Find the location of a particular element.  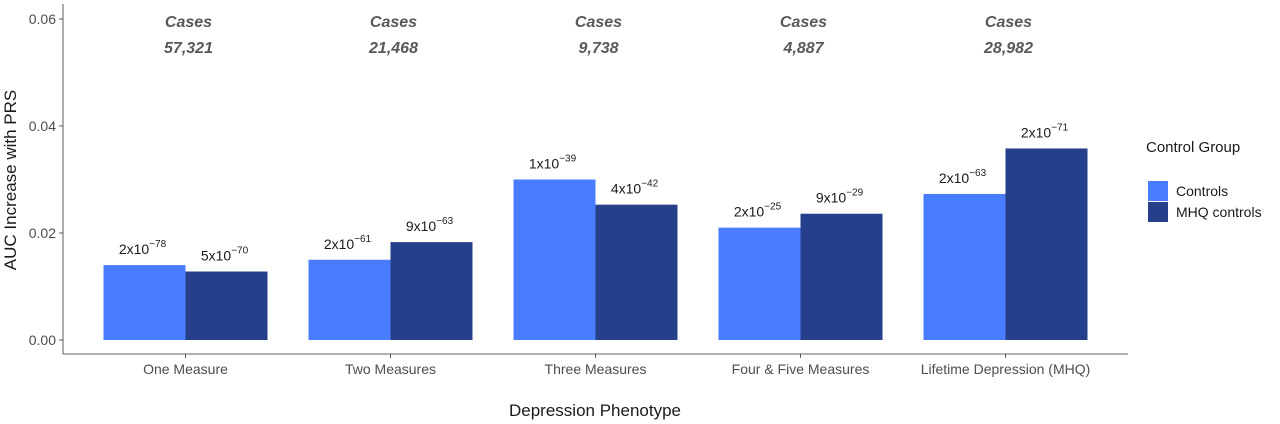

legend-label: MHQ controls is located at coordinates (1219, 212).